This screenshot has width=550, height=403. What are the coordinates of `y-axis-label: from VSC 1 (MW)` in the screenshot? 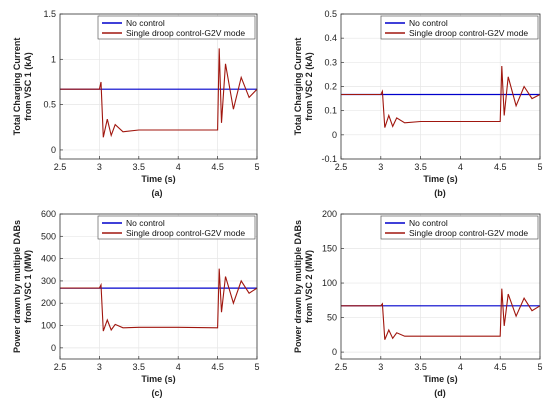 It's located at (28, 286).